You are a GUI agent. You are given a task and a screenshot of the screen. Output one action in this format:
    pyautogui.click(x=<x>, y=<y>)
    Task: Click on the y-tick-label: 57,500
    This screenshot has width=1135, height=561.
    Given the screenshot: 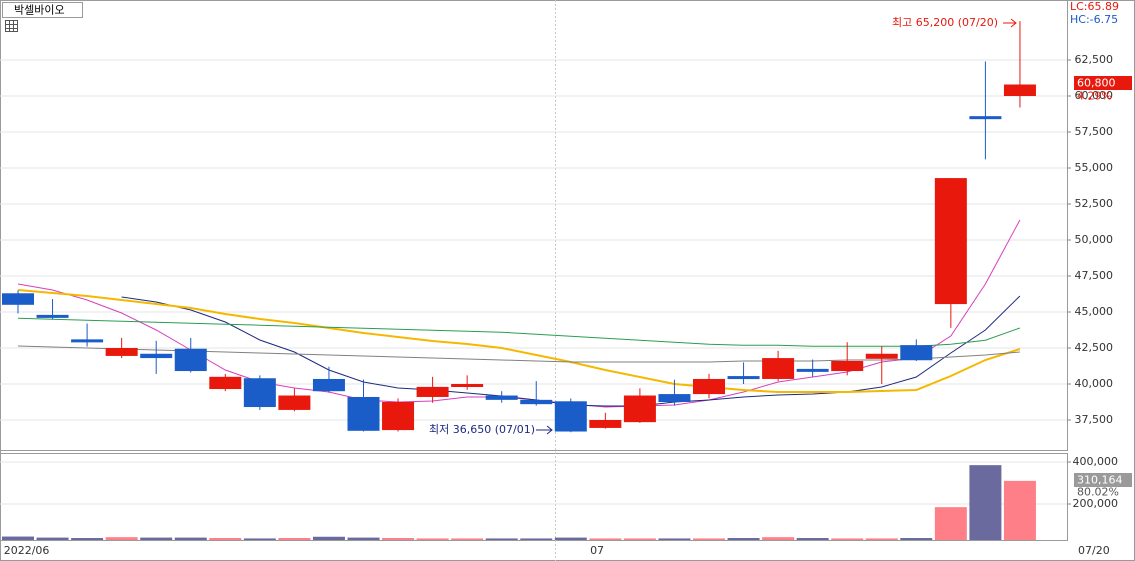 What is the action you would take?
    pyautogui.click(x=1094, y=131)
    